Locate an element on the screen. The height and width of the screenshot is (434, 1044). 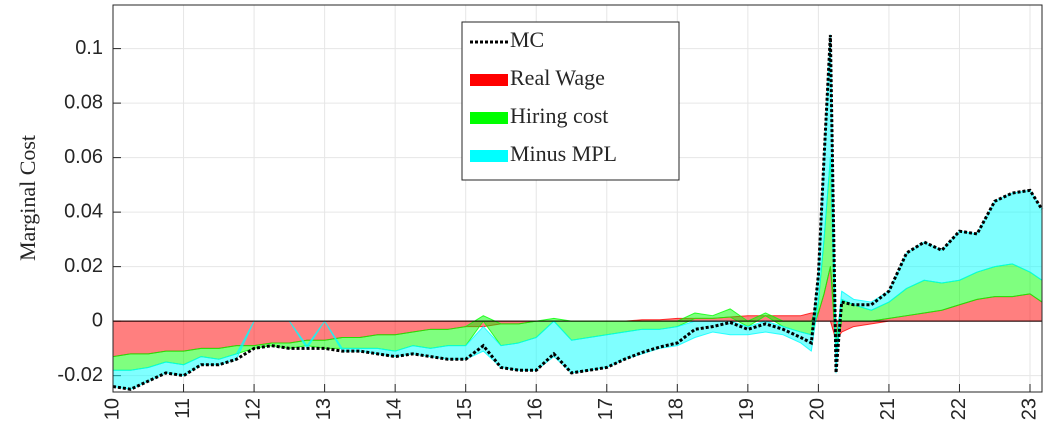
x-tick-label: 14 is located at coordinates (394, 409).